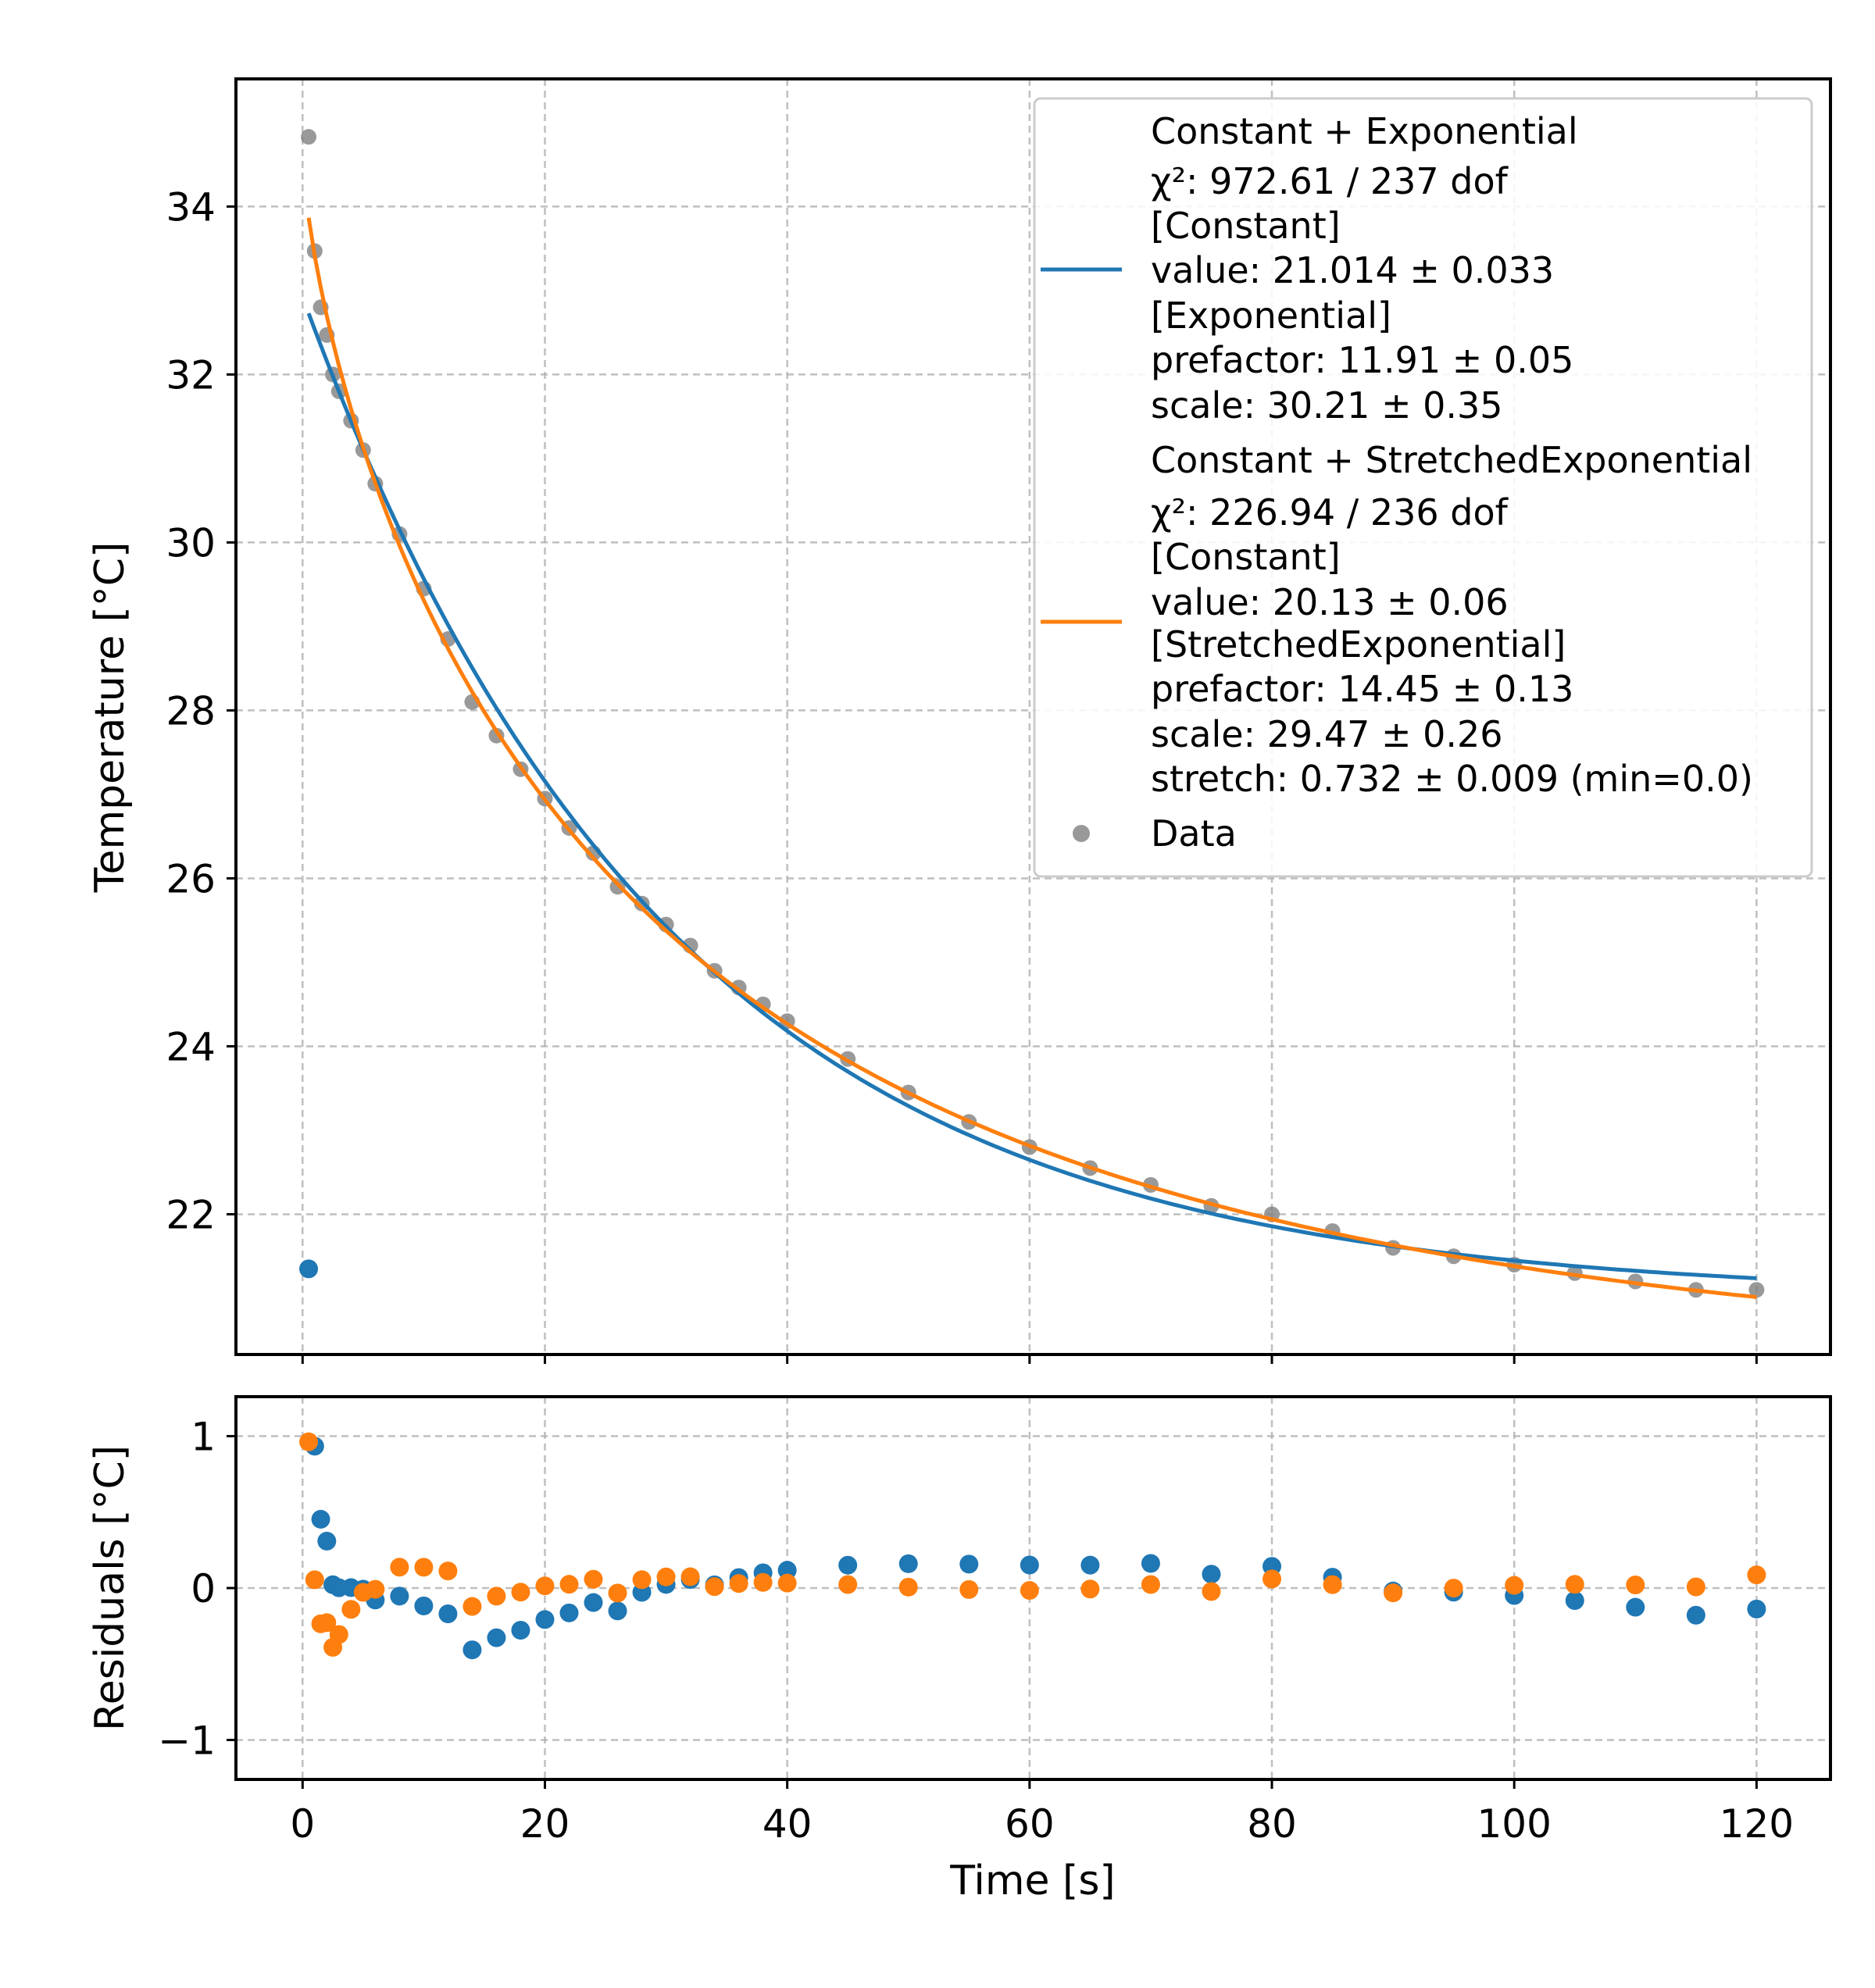 This screenshot has height=1988, width=1875. What do you see at coordinates (1327, 734) in the screenshot?
I see `legend-stretched-text: scale: 29.47 ± 0.26` at bounding box center [1327, 734].